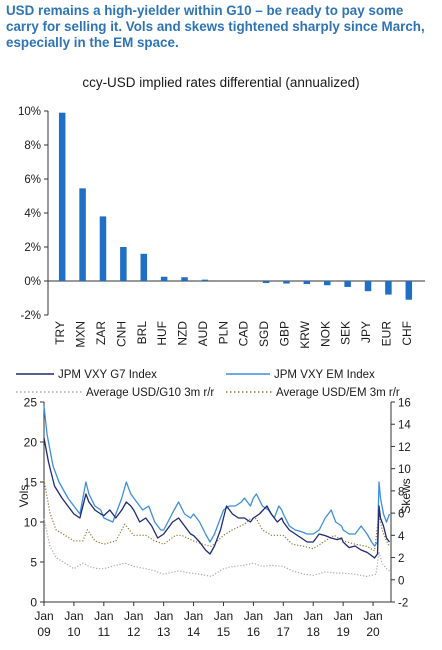  Describe the element at coordinates (184, 279) in the screenshot. I see `bar-nzd` at that location.